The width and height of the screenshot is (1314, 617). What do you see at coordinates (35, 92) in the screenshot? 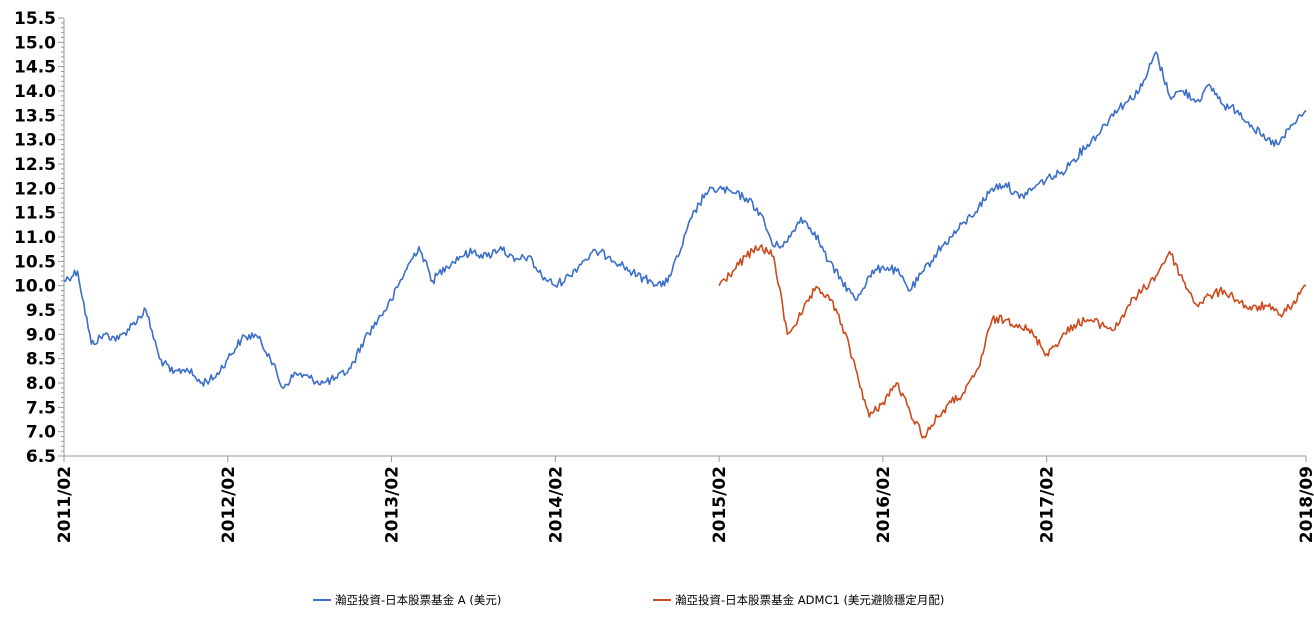
I see `y-tick-label: 14.0` at bounding box center [35, 92].